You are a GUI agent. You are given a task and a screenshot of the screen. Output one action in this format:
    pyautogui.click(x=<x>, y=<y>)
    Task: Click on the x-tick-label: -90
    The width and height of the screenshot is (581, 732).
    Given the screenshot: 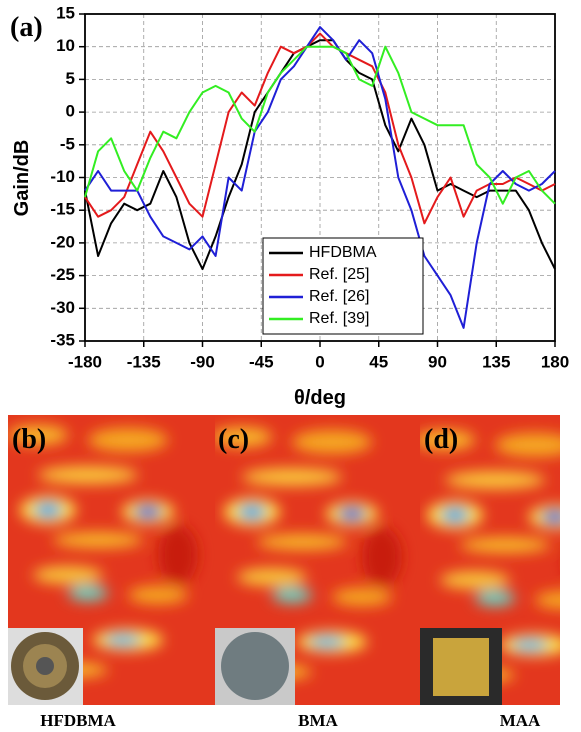 What is the action you would take?
    pyautogui.click(x=202, y=361)
    